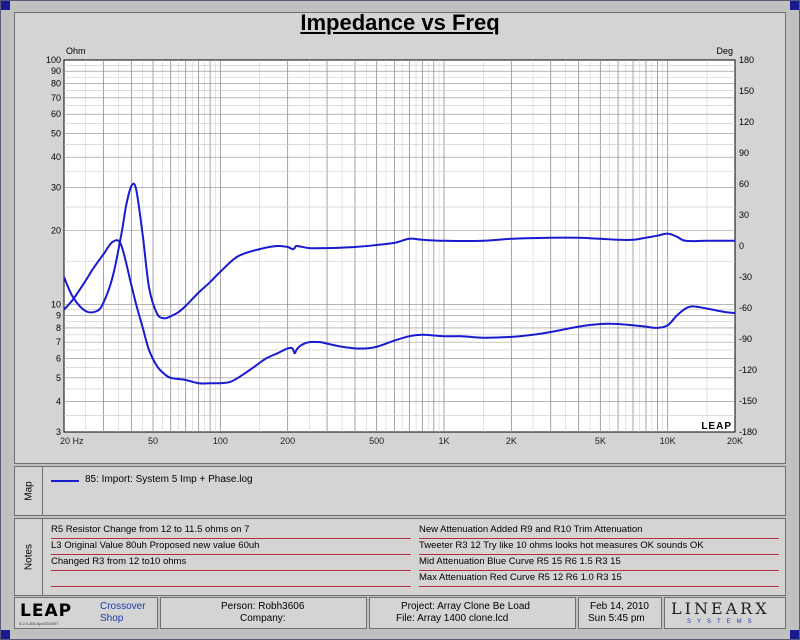  What do you see at coordinates (169, 479) in the screenshot?
I see `legend-label: 85: Import: System 5 Imp + Phase.log` at bounding box center [169, 479].